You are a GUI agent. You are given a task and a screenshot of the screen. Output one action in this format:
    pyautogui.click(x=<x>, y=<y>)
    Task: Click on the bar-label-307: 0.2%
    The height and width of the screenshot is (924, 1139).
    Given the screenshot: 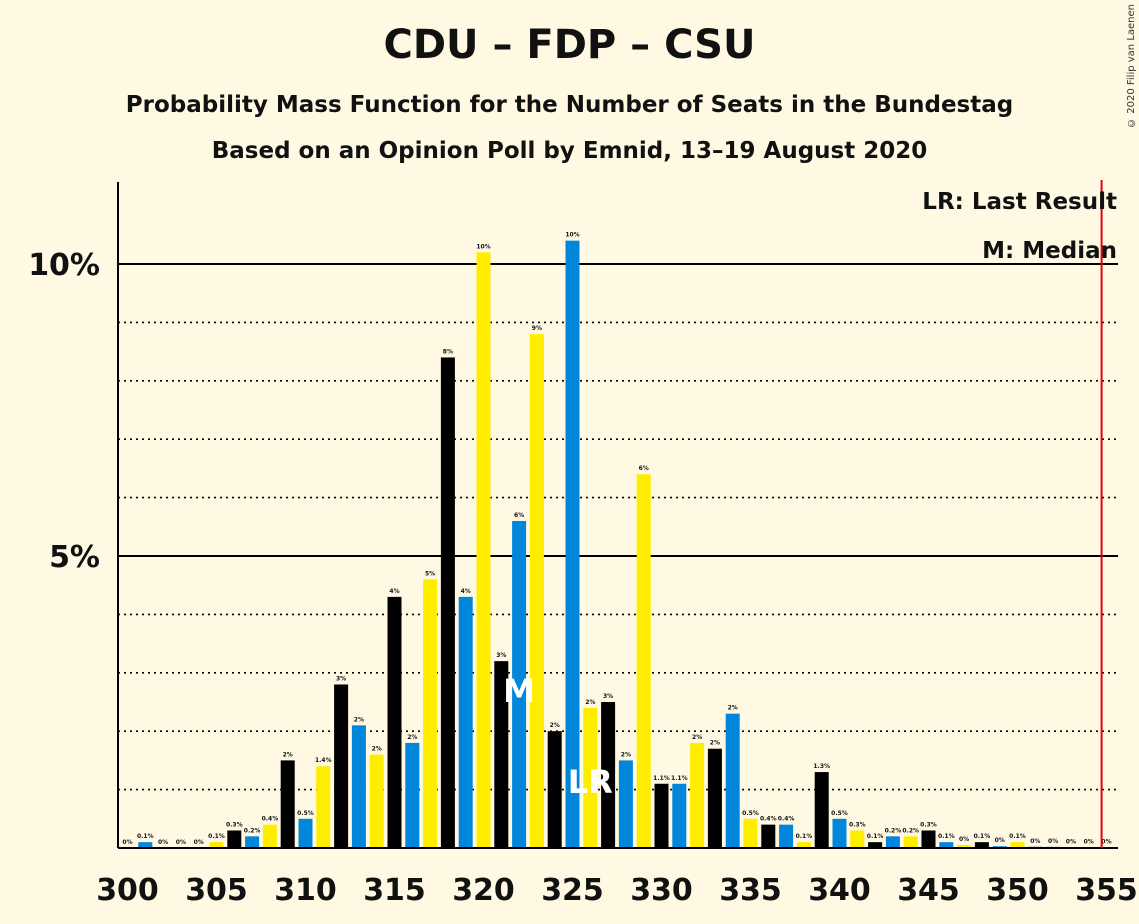 What is the action you would take?
    pyautogui.click(x=252, y=830)
    